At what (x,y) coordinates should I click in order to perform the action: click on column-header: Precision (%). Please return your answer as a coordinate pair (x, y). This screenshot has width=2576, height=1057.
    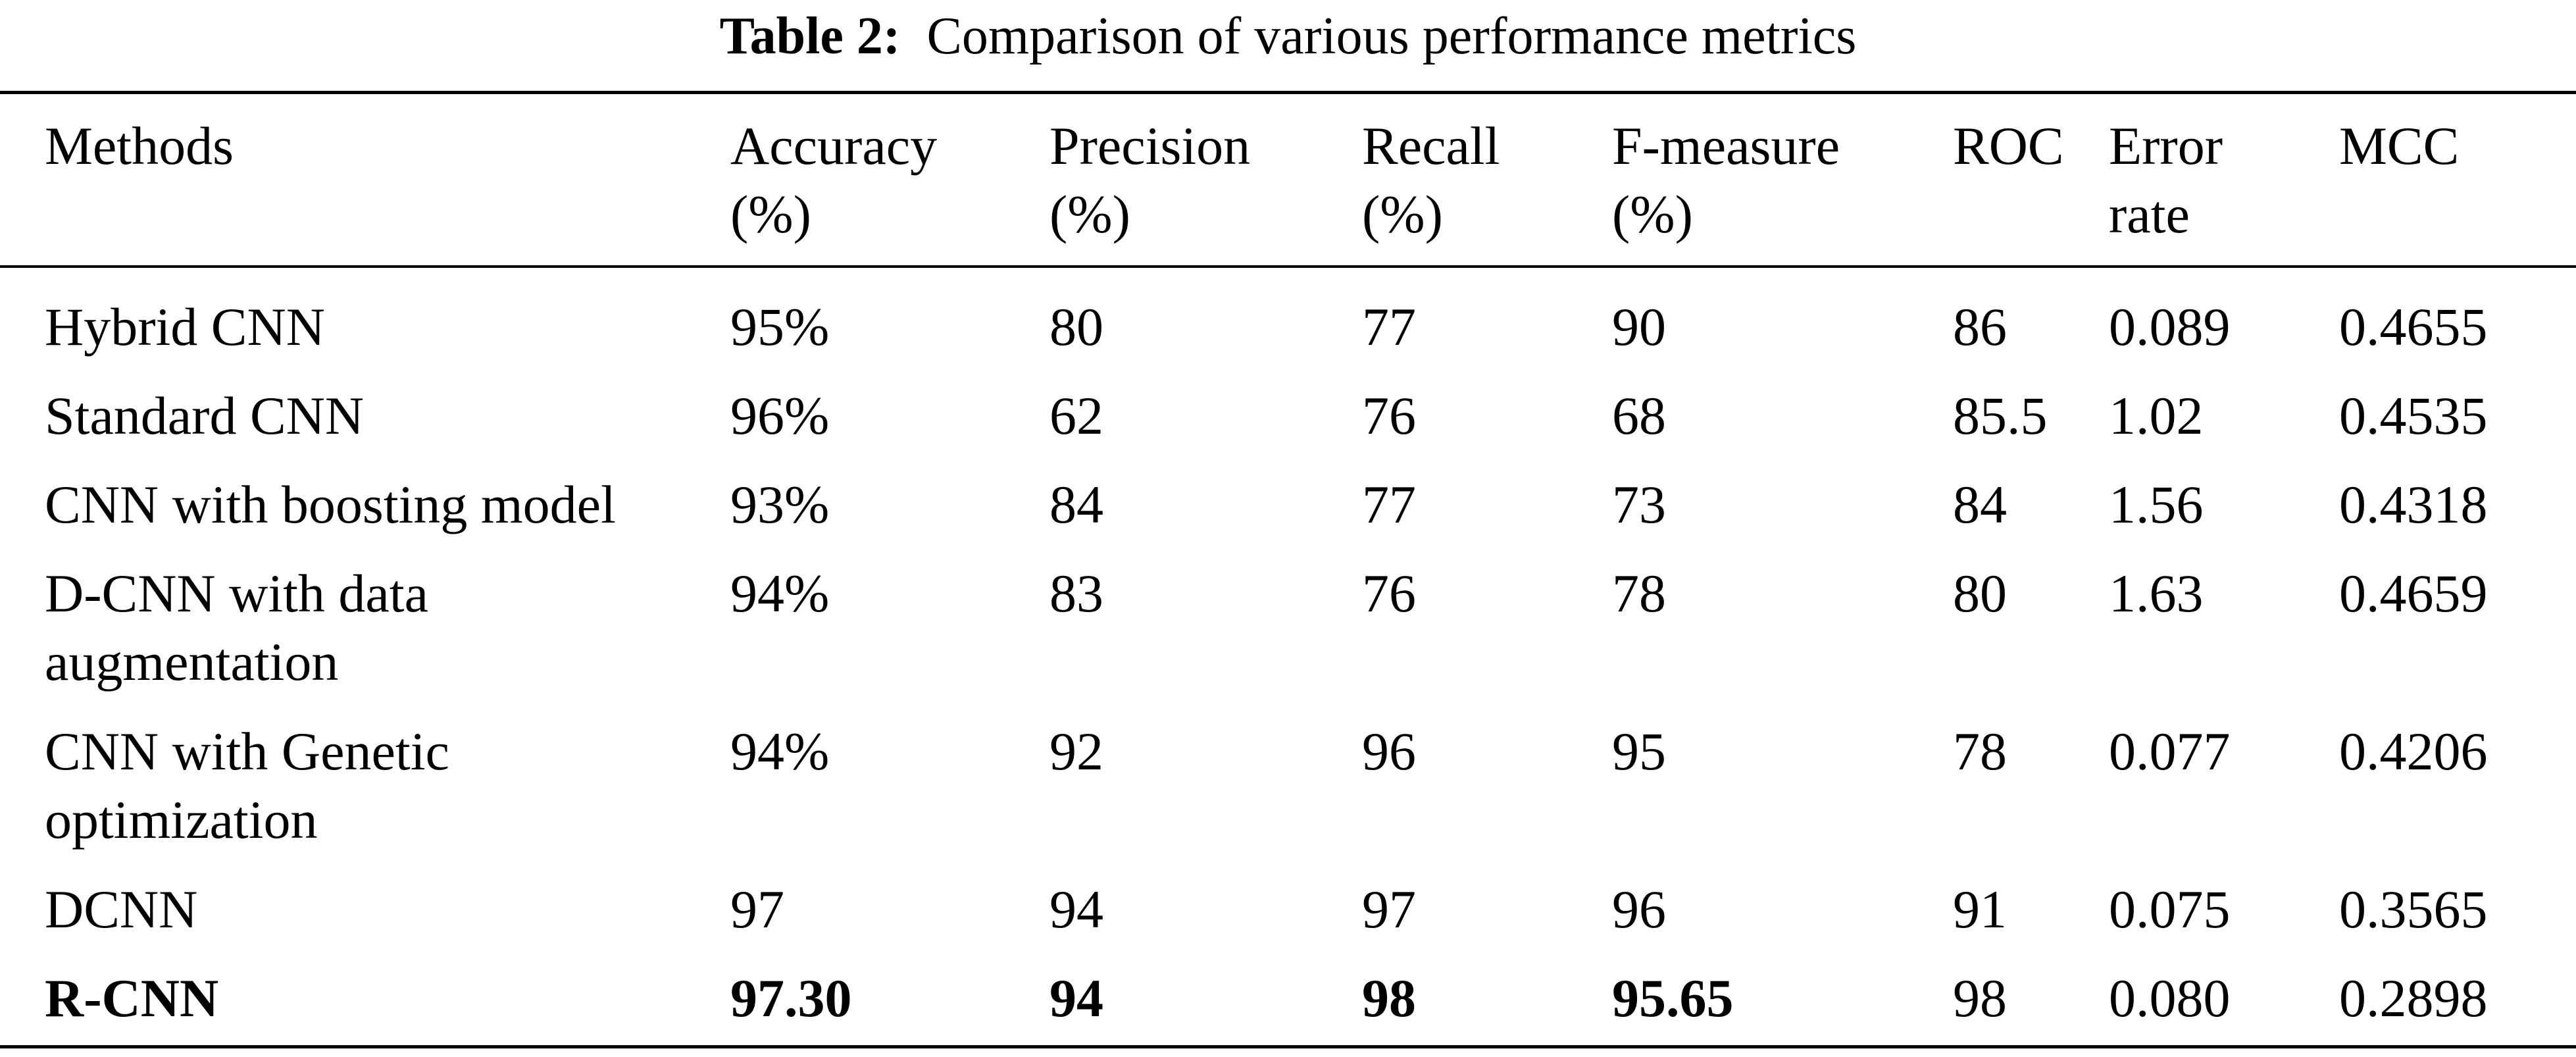
    Looking at the image, I should click on (1150, 180).